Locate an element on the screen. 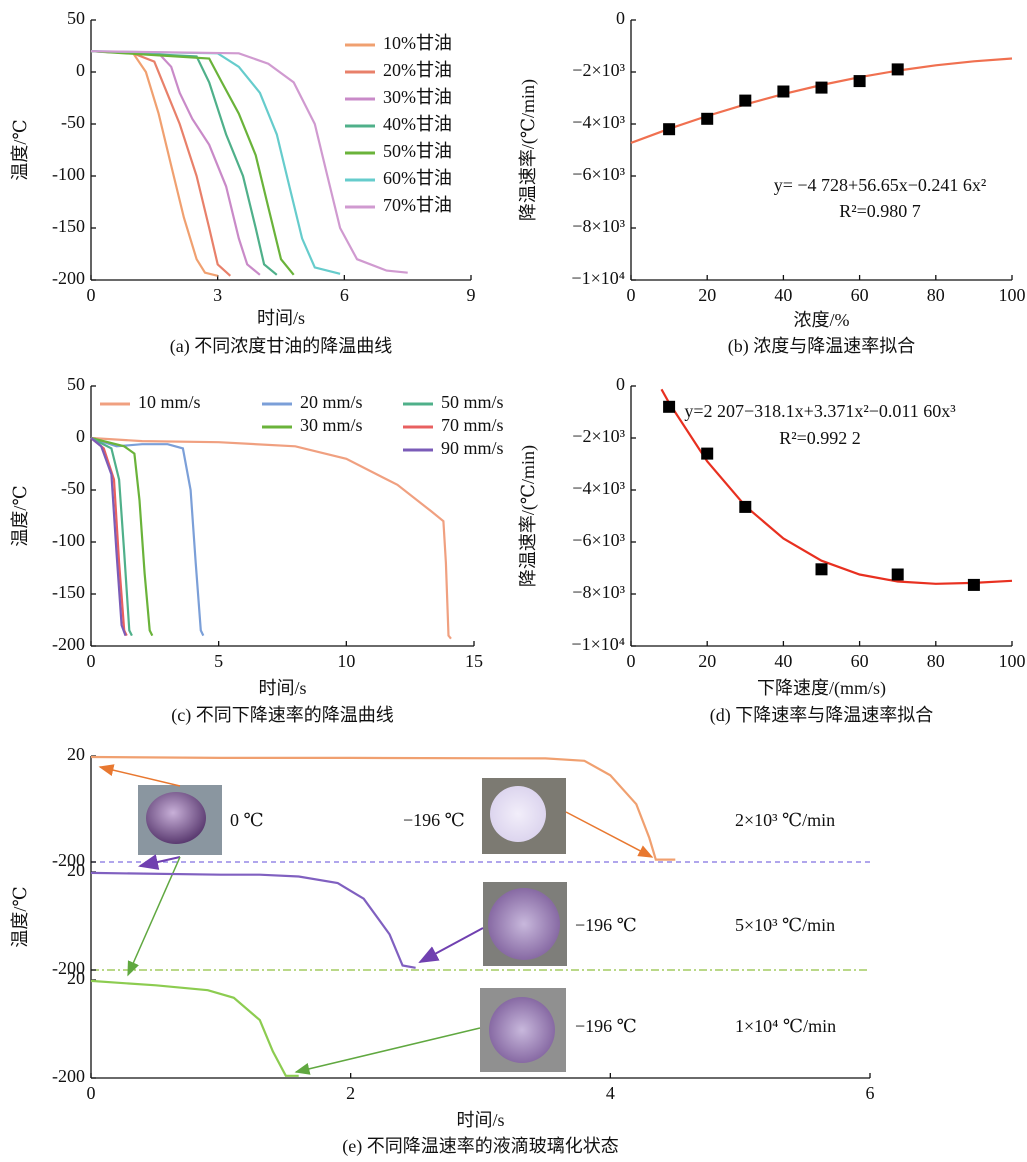  legend-label: 60%甘油 is located at coordinates (417, 178).